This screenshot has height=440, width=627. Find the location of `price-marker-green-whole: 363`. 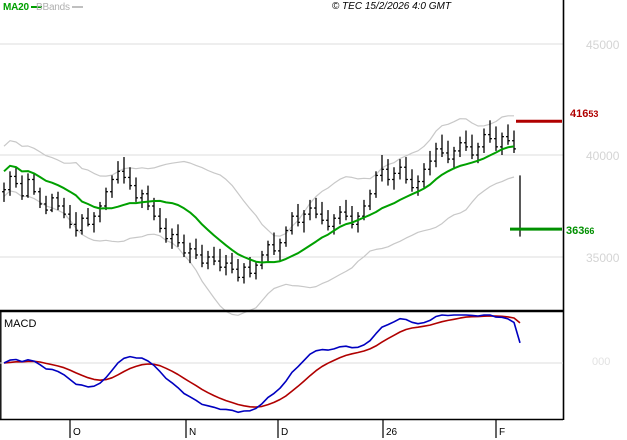

price-marker-green-whole: 363 is located at coordinates (575, 231).